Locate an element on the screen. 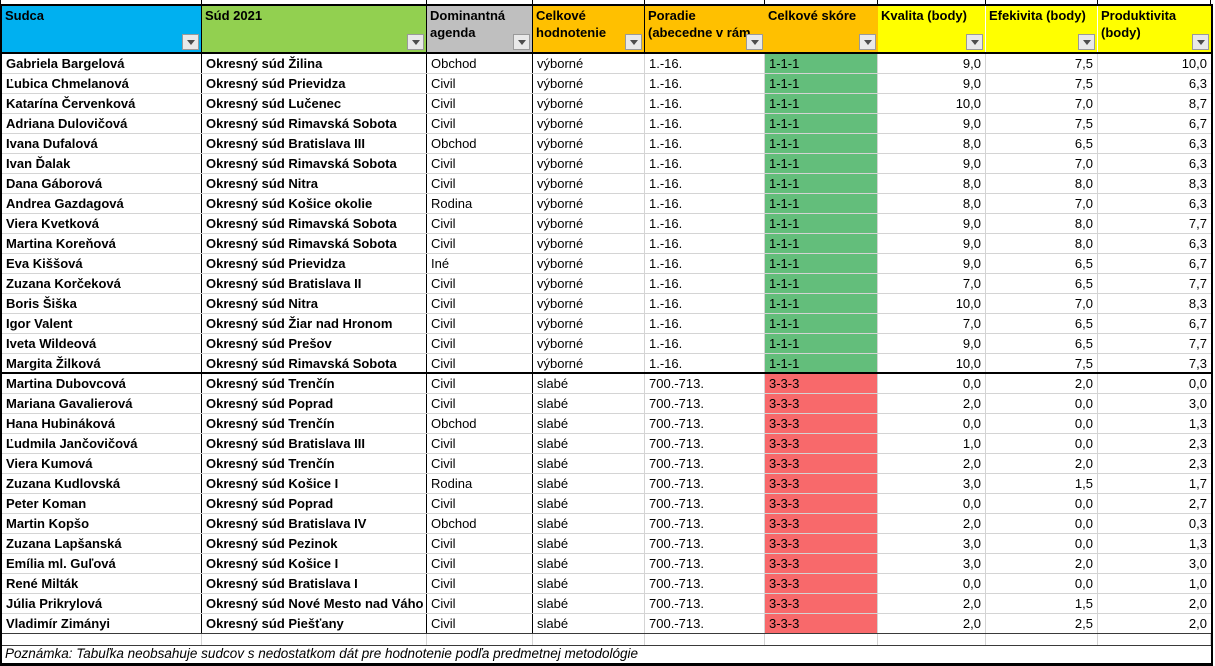 The width and height of the screenshot is (1215, 666). cell-produktivita: 0,3 is located at coordinates (1197, 523).